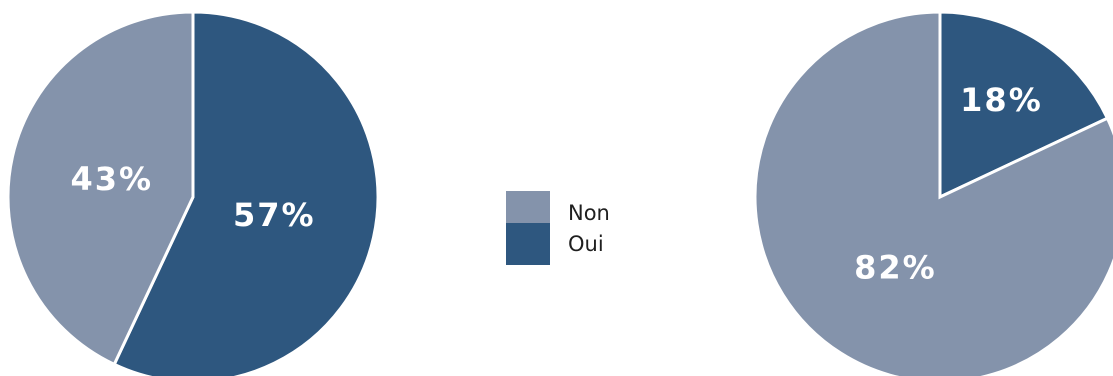 Image resolution: width=1113 pixels, height=376 pixels. Describe the element at coordinates (1001, 100) in the screenshot. I see `pie-label-oui: 18%` at that location.